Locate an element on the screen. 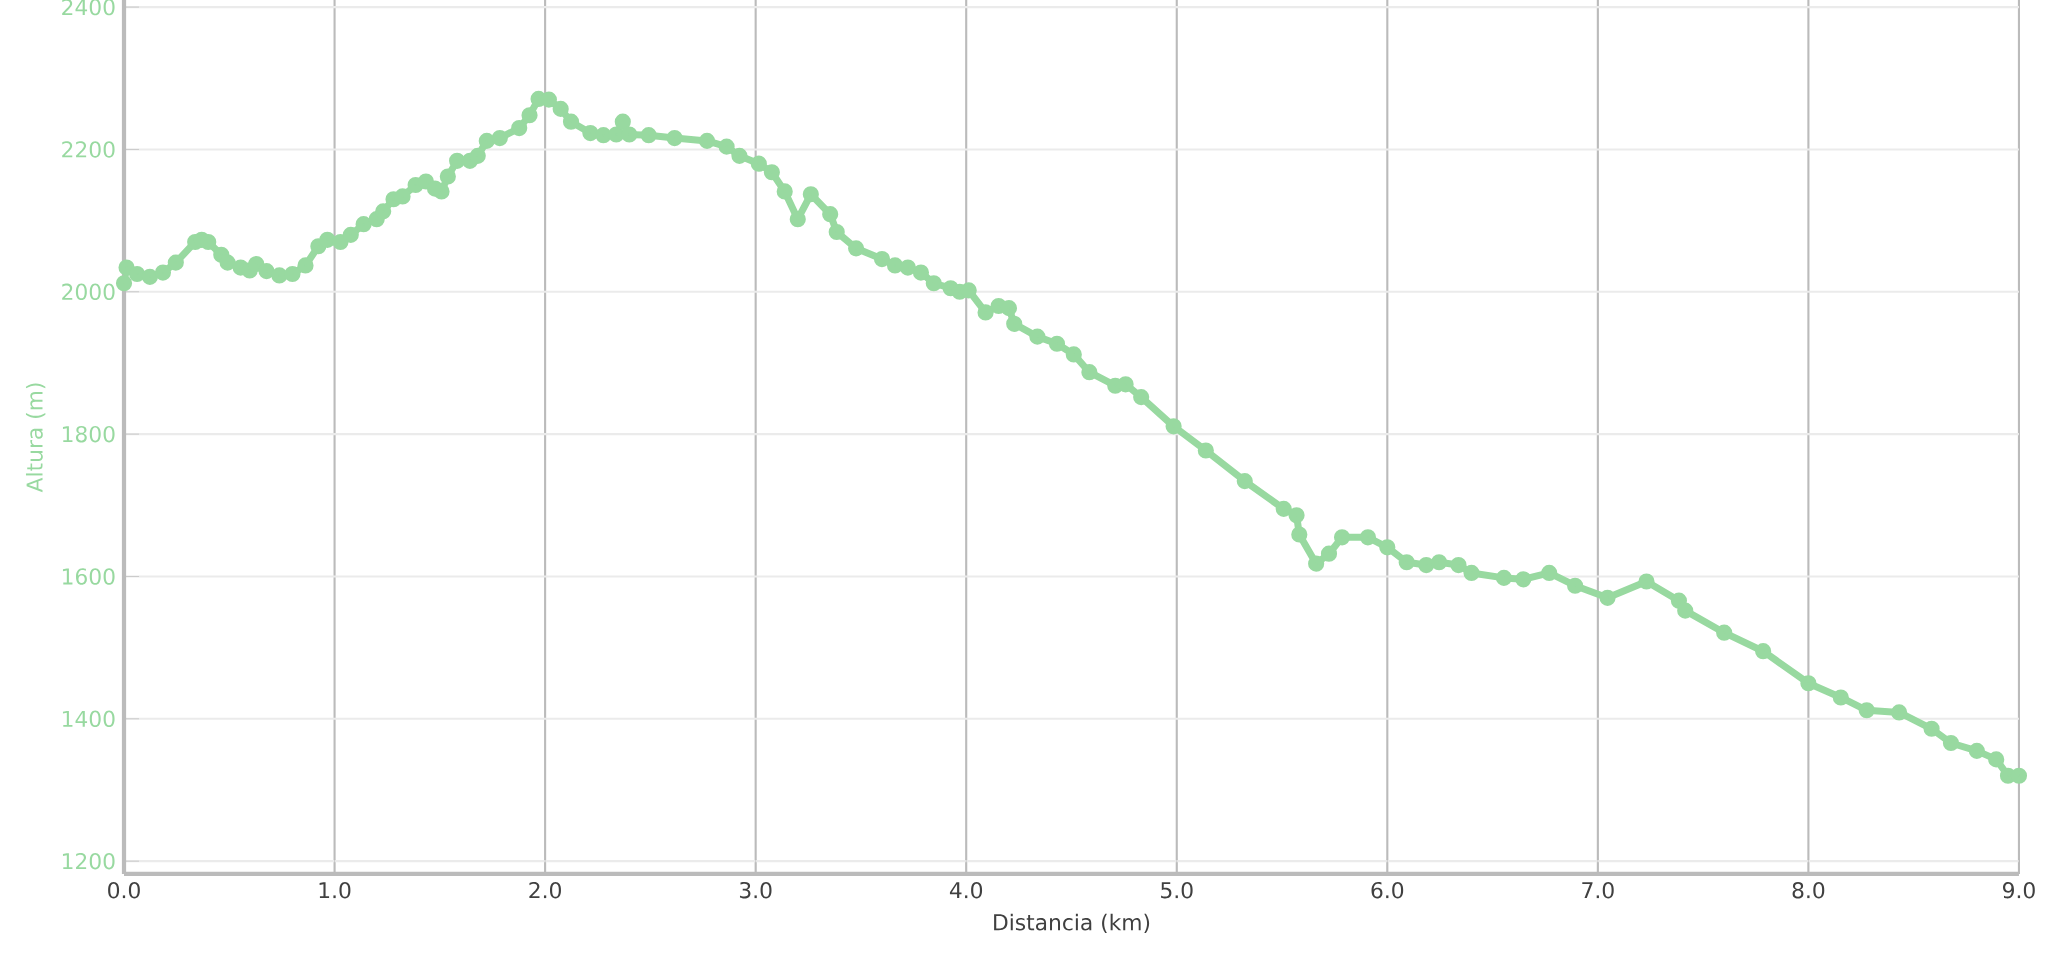 The height and width of the screenshot is (965, 2048). y-tick-label: 1200 is located at coordinates (88, 861).